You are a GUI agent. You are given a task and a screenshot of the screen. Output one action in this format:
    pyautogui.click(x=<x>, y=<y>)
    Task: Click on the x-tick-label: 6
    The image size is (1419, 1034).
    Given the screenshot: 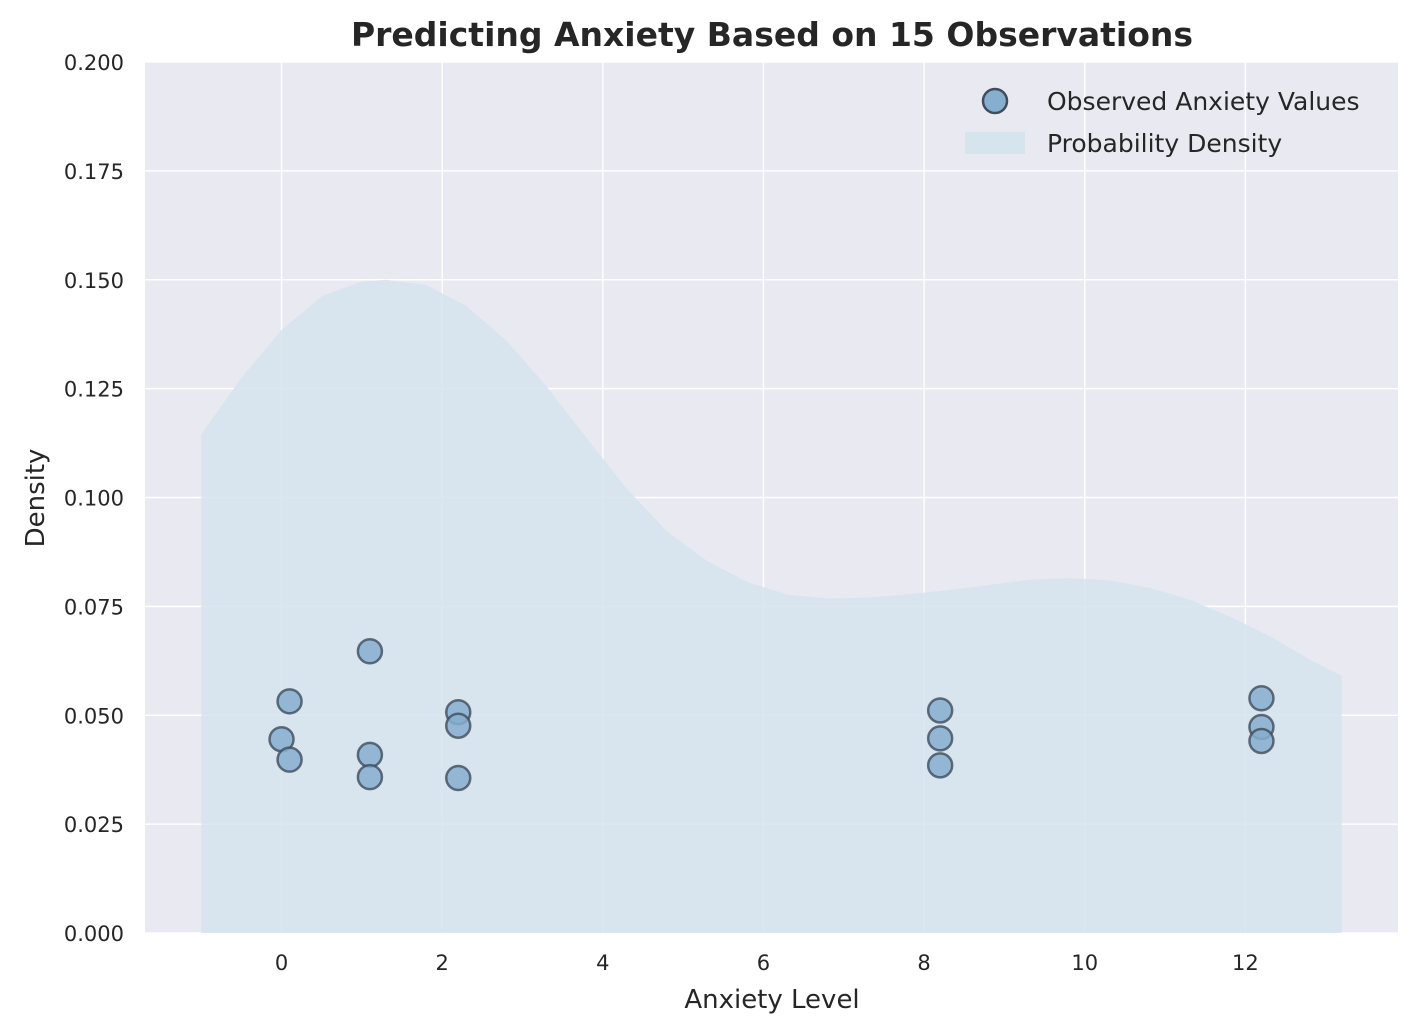 What is the action you would take?
    pyautogui.click(x=763, y=963)
    